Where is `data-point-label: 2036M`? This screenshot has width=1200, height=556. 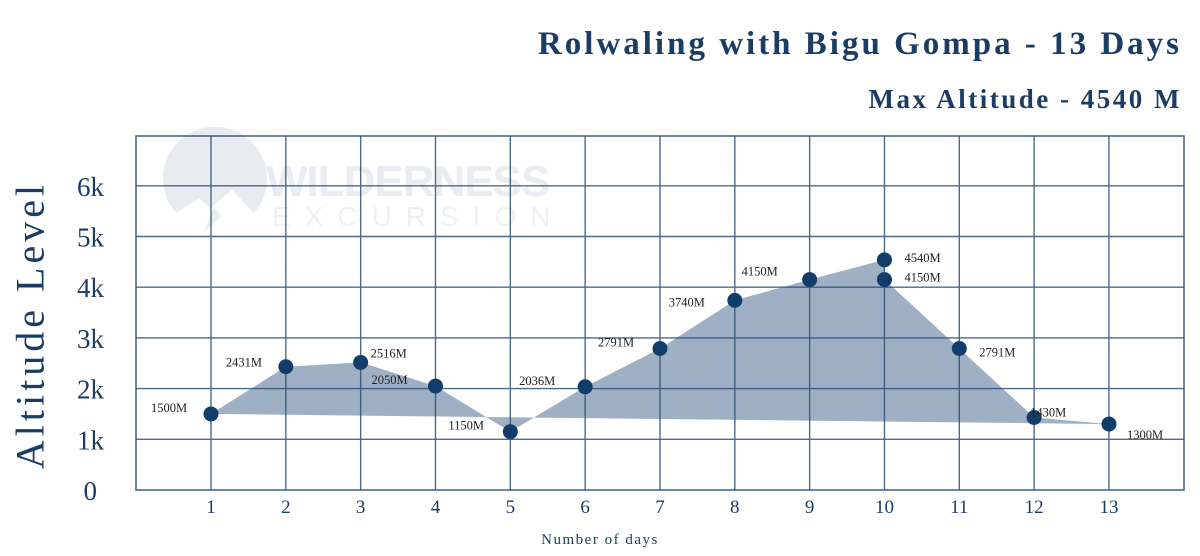
data-point-label: 2036M is located at coordinates (537, 381).